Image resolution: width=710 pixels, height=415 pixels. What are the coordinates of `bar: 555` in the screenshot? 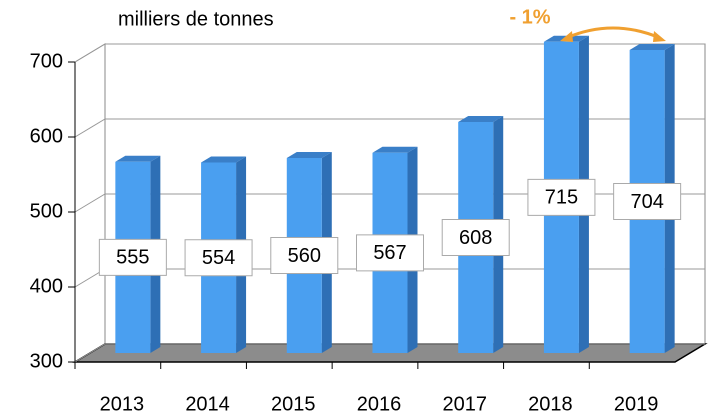 It's located at (132, 254).